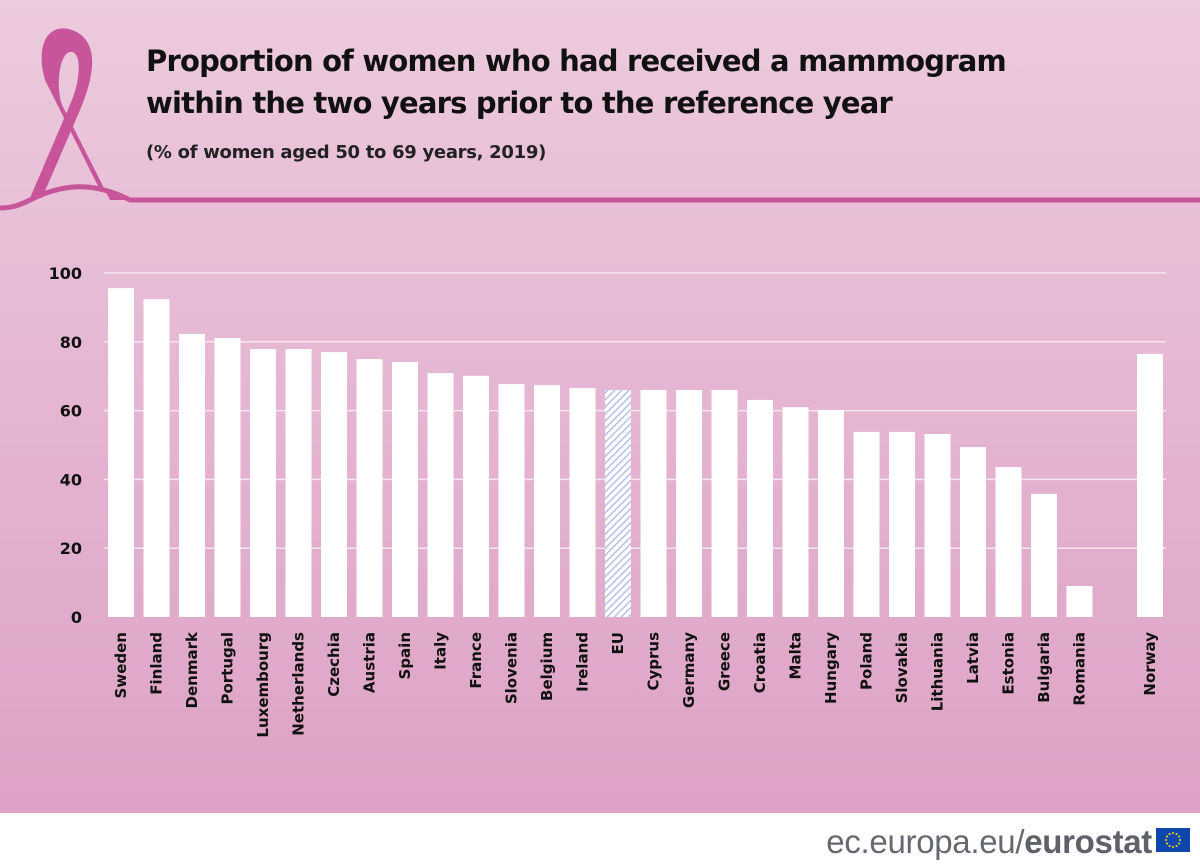  Describe the element at coordinates (724, 503) in the screenshot. I see `bar-greece` at that location.